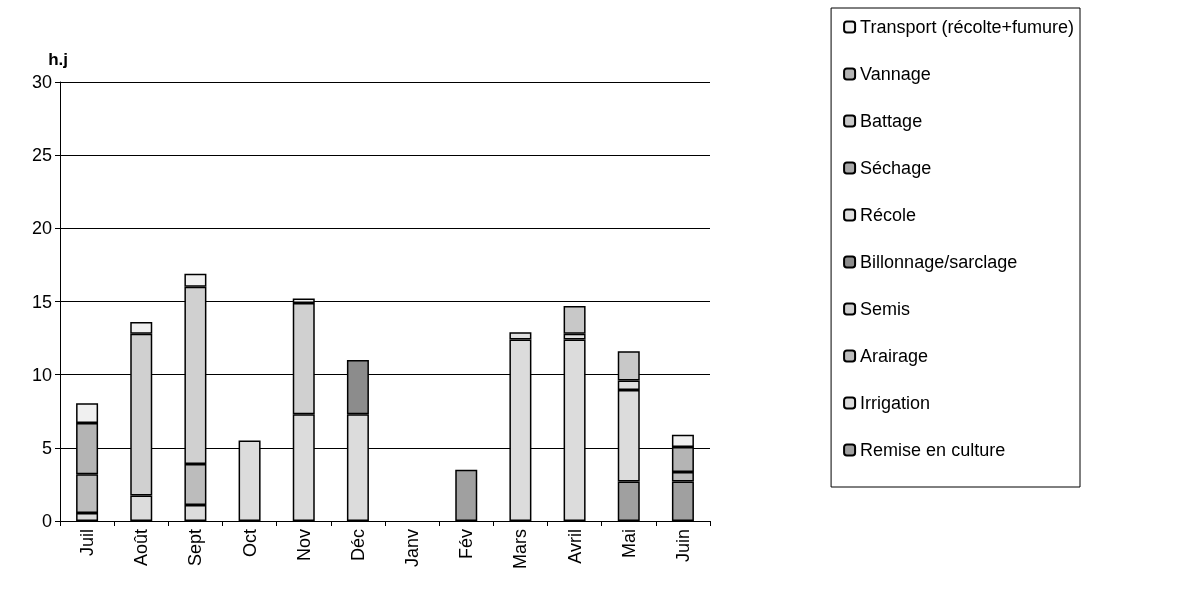 The width and height of the screenshot is (1179, 595). Describe the element at coordinates (895, 74) in the screenshot. I see `legend-label: Vannage` at that location.